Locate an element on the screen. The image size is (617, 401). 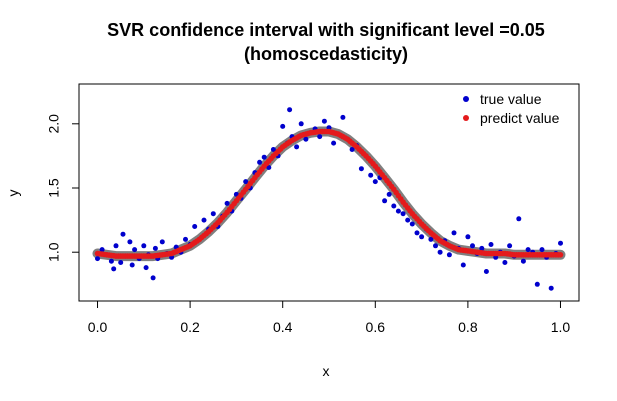
legend-label-predict: predict value is located at coordinates (520, 118).